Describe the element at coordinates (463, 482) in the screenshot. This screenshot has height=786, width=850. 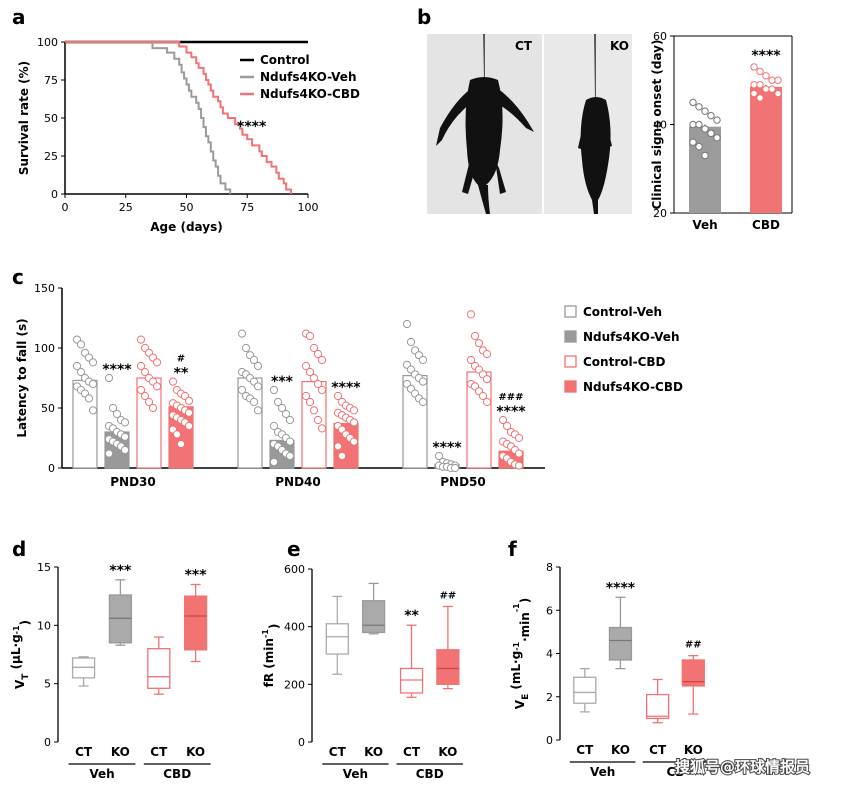
I see `x-tick-label: PND50` at that location.